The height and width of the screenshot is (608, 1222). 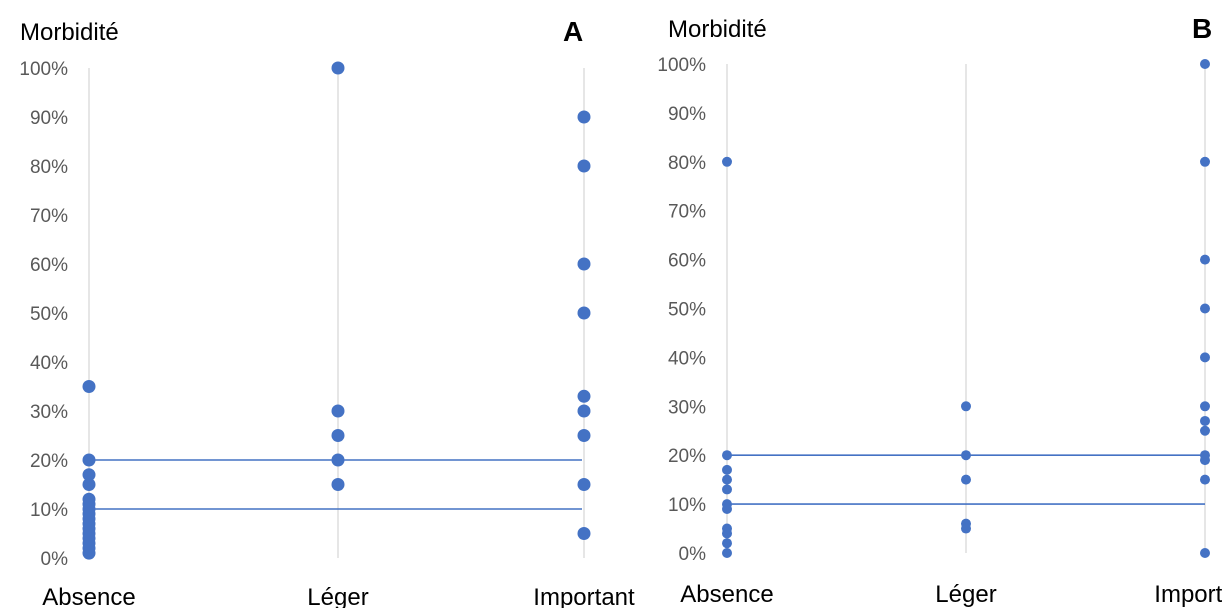 I want to click on panel-a-x-tick-label: Important, so click(x=584, y=596).